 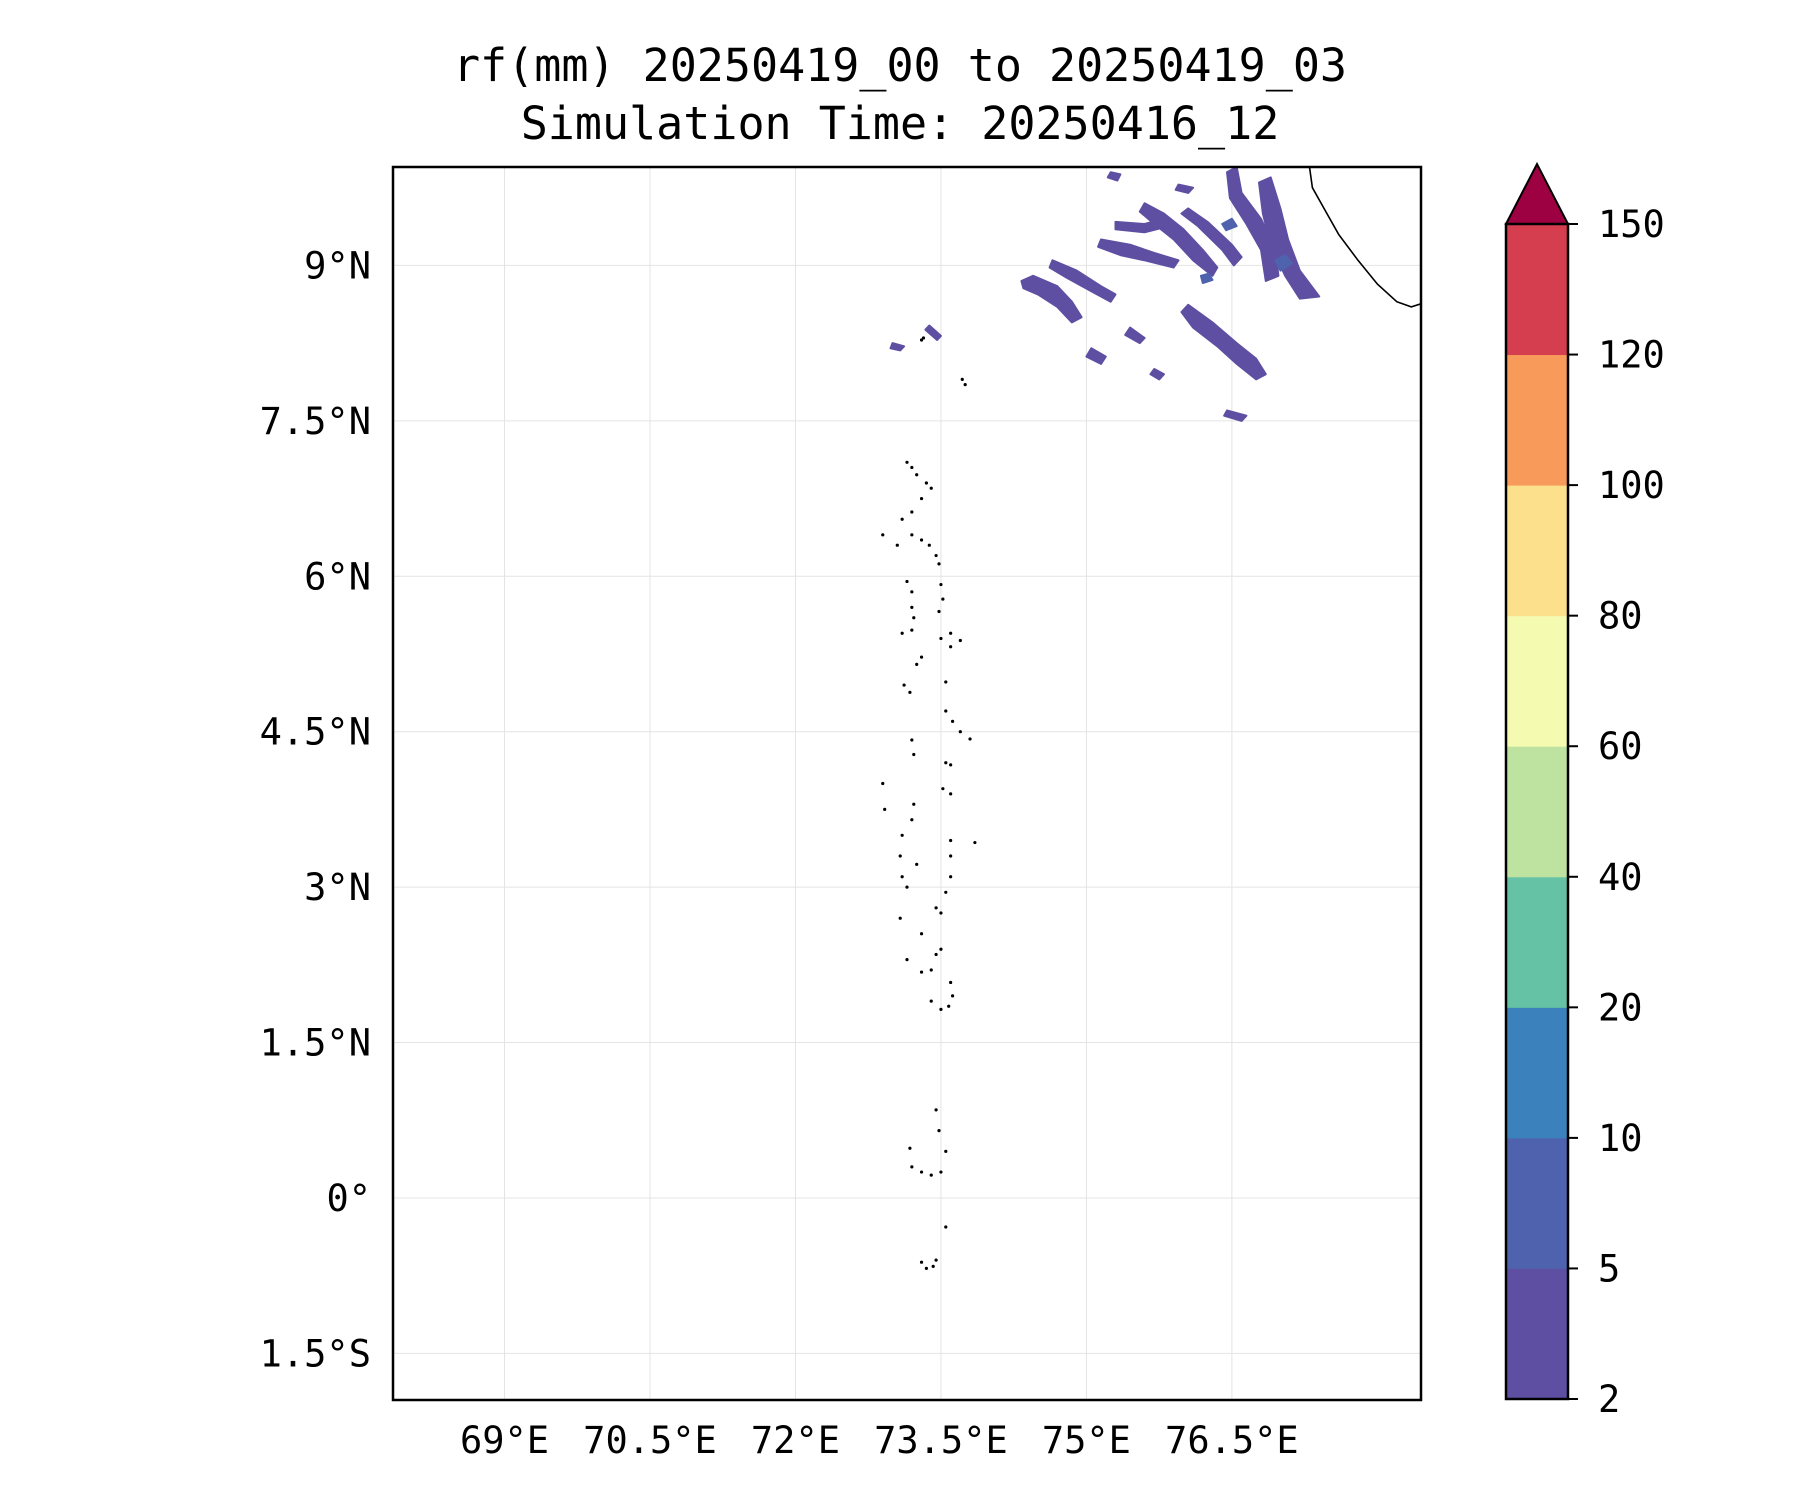 What do you see at coordinates (1631, 485) in the screenshot?
I see `colorbar-tick-label: 100` at bounding box center [1631, 485].